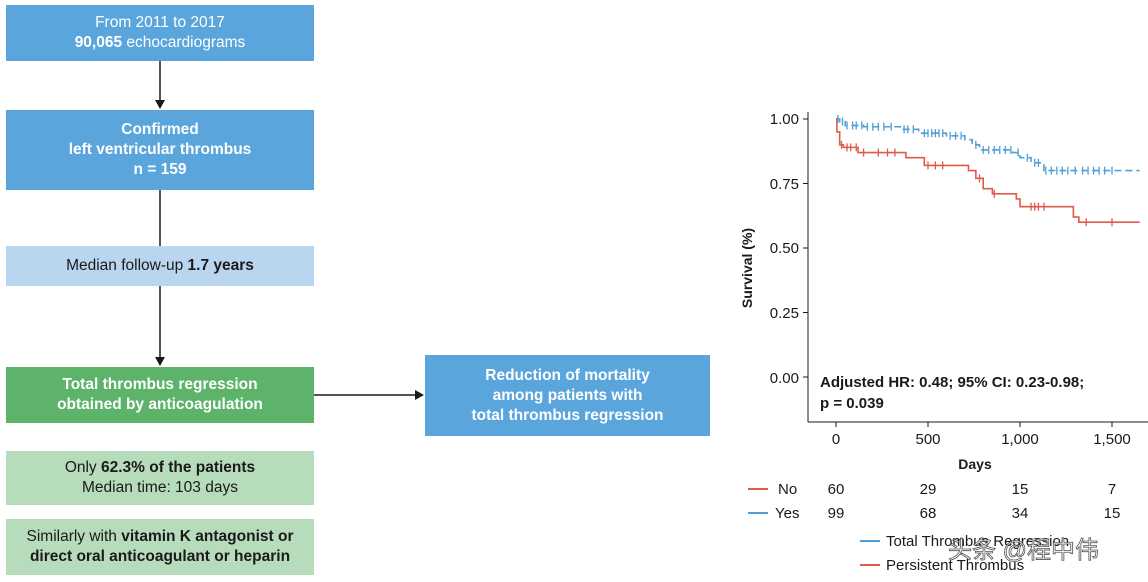  Describe the element at coordinates (952, 382) in the screenshot. I see `hr-annotation-line-1: Adjusted HR: 0.48; 95% CI: 0.23-0.98;` at that location.